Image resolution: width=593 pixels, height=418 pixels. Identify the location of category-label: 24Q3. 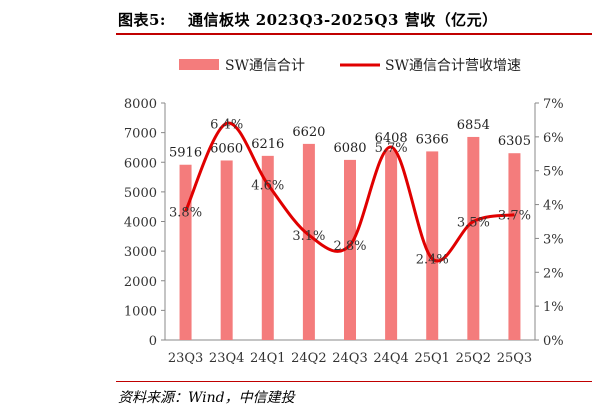
(349, 358).